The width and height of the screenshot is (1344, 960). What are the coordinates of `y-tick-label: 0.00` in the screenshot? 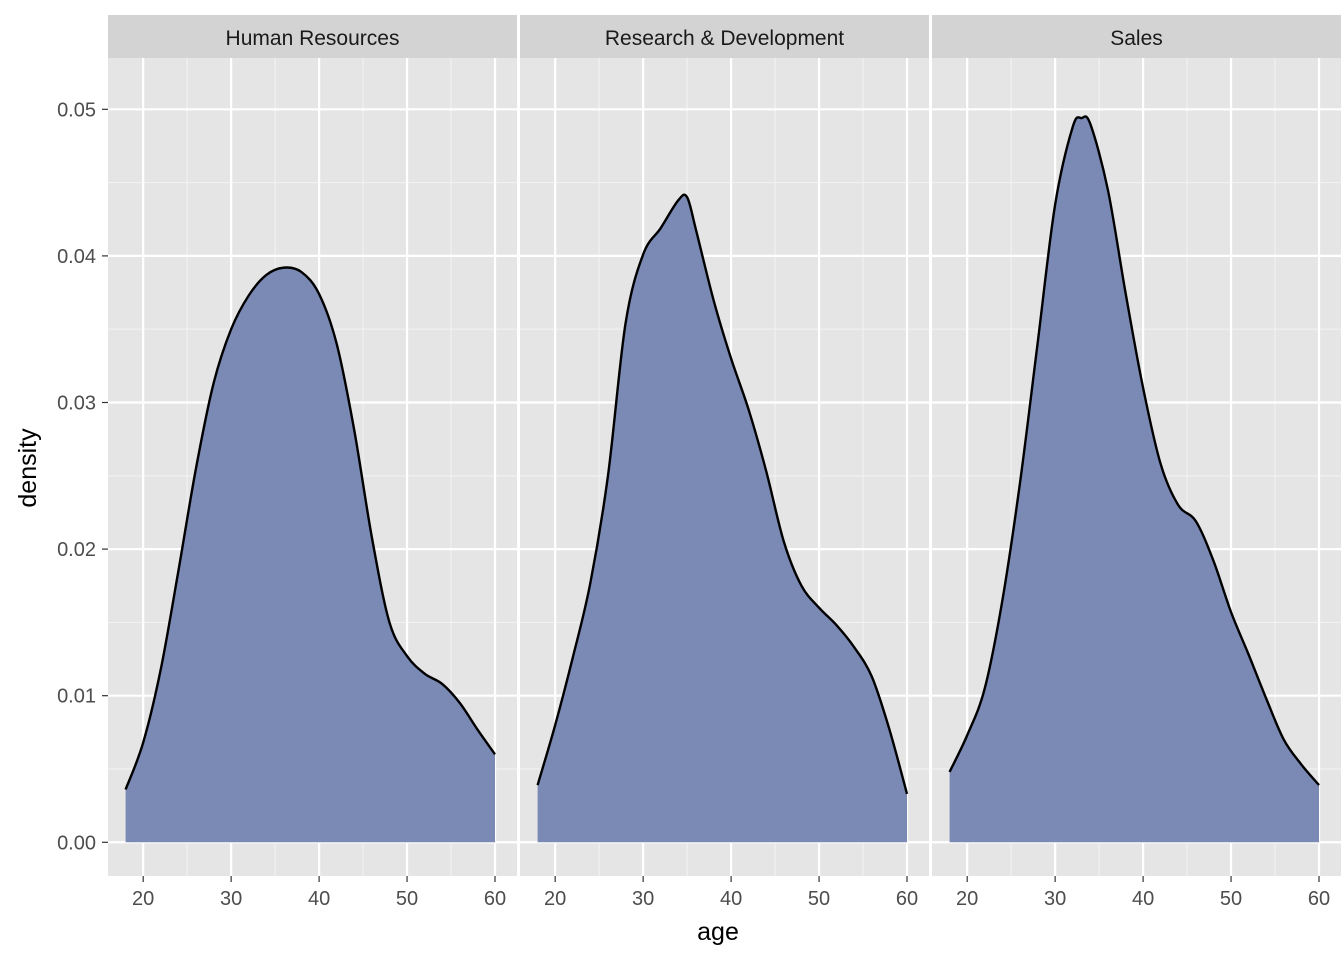 It's located at (76, 843).